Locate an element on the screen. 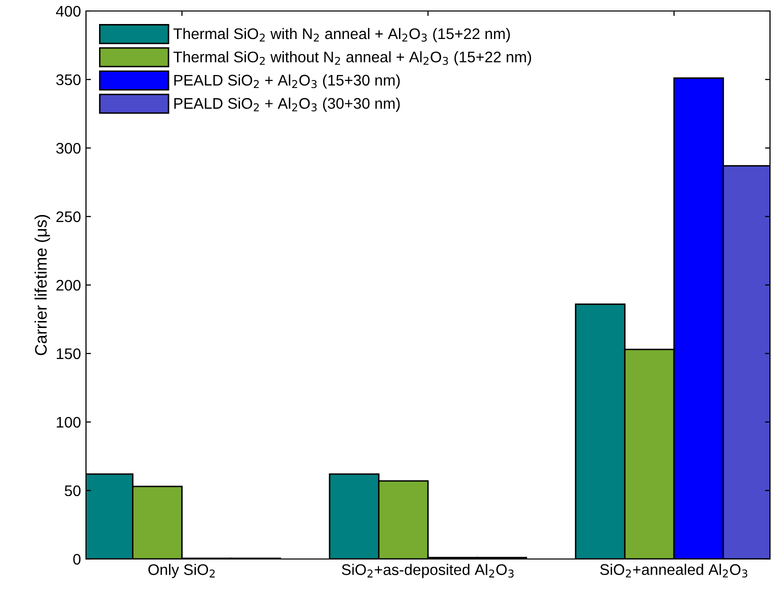  y-tick-label: 400 is located at coordinates (68, 11).